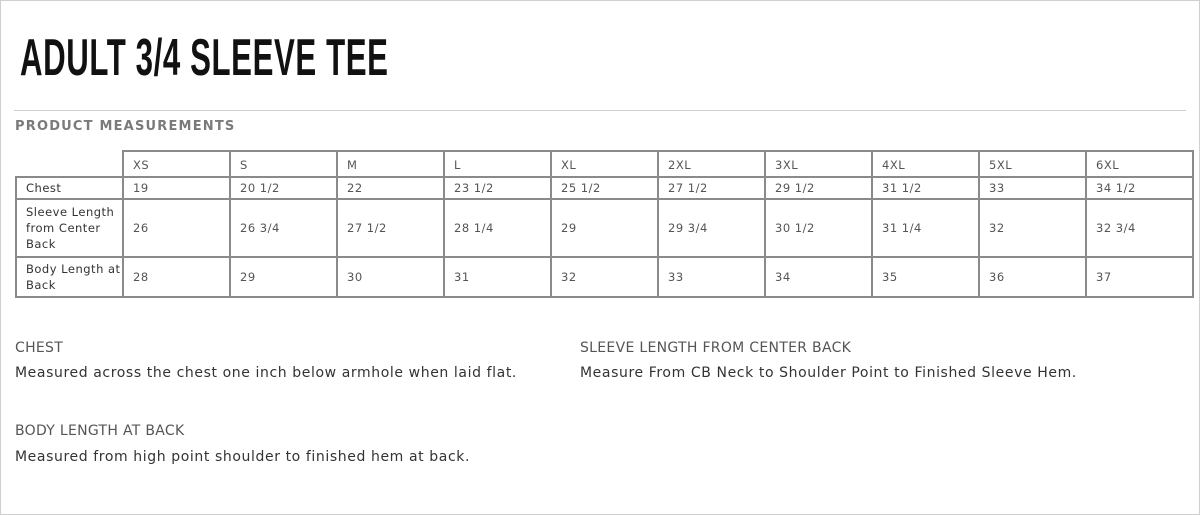  I want to click on row-label: Sleeve Length from Center Back, so click(69, 228).